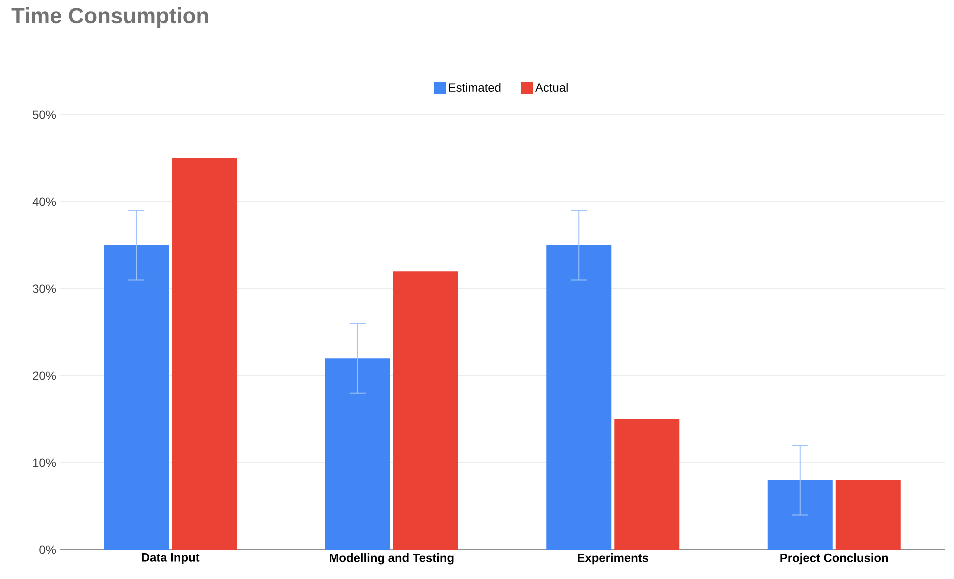  I want to click on legend-label: Actual, so click(551, 87).